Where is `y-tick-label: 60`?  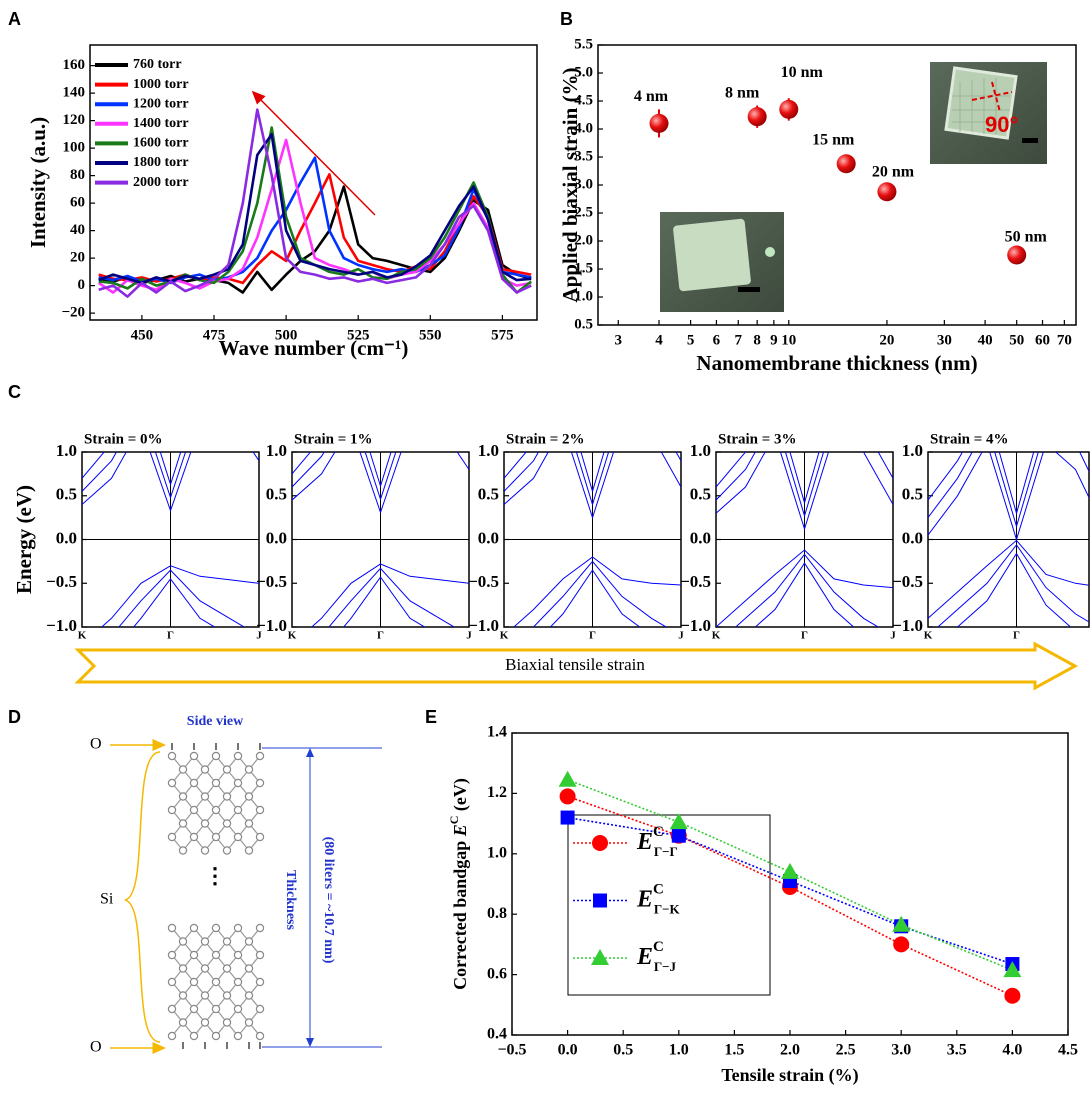 y-tick-label: 60 is located at coordinates (77, 203).